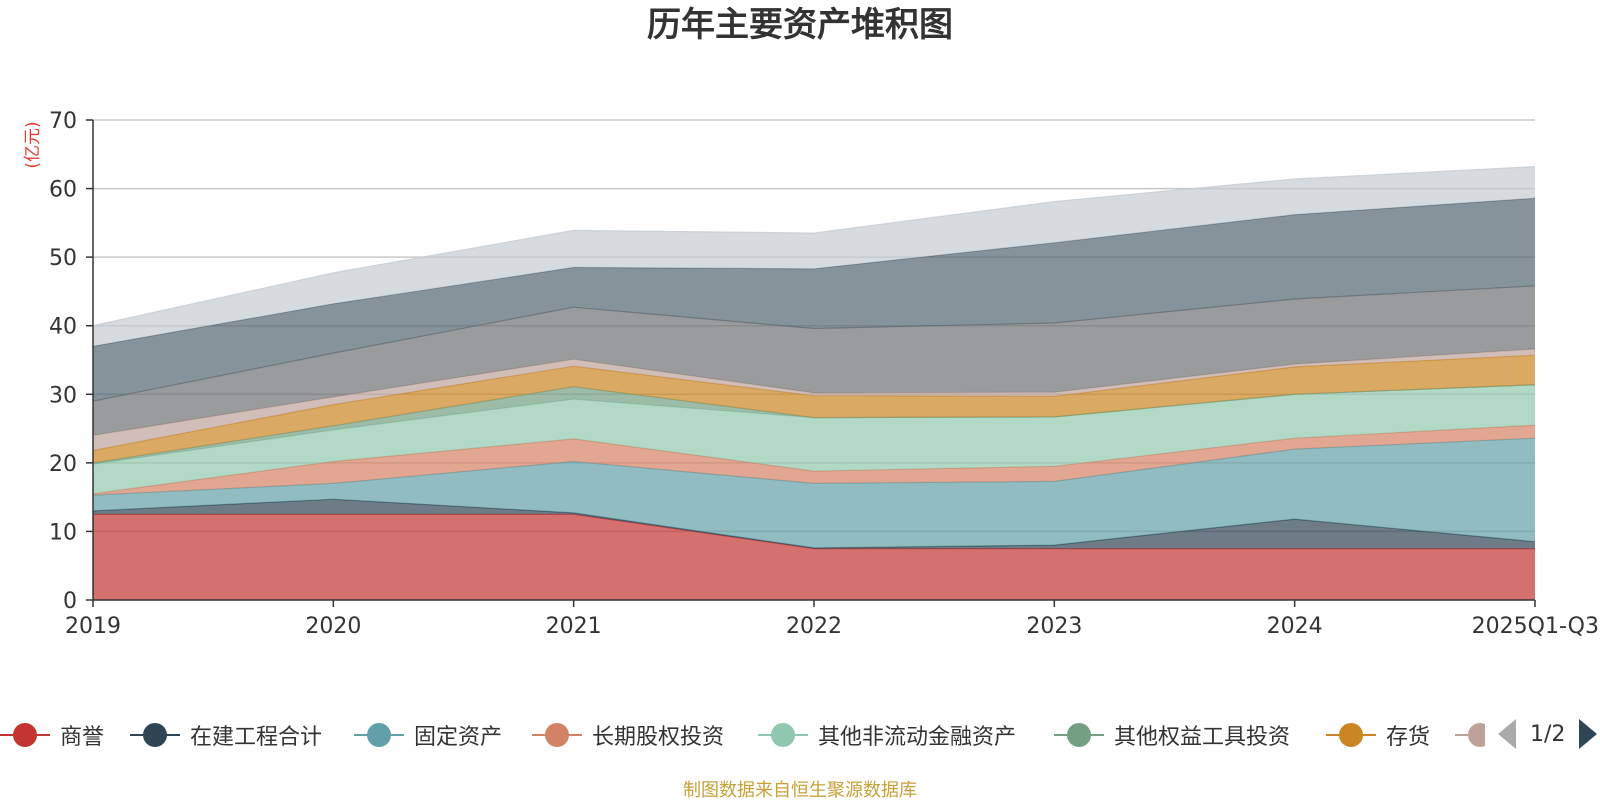 The height and width of the screenshot is (802, 1600). What do you see at coordinates (33, 144) in the screenshot?
I see `y-axis-unit-label: (亿元)` at bounding box center [33, 144].